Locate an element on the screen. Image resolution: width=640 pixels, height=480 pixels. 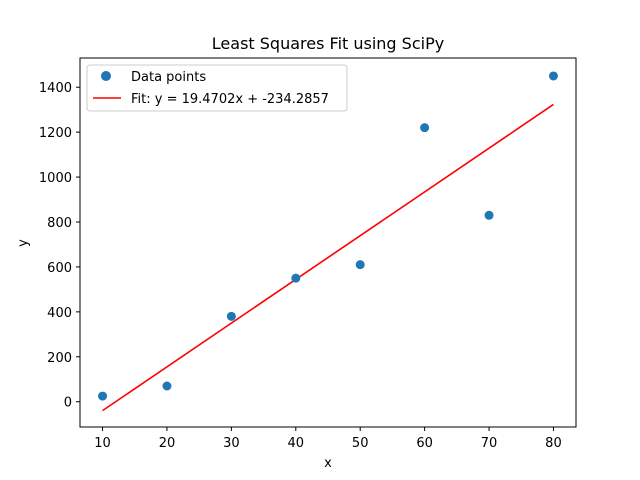
x-tick-label: 20 is located at coordinates (167, 443).